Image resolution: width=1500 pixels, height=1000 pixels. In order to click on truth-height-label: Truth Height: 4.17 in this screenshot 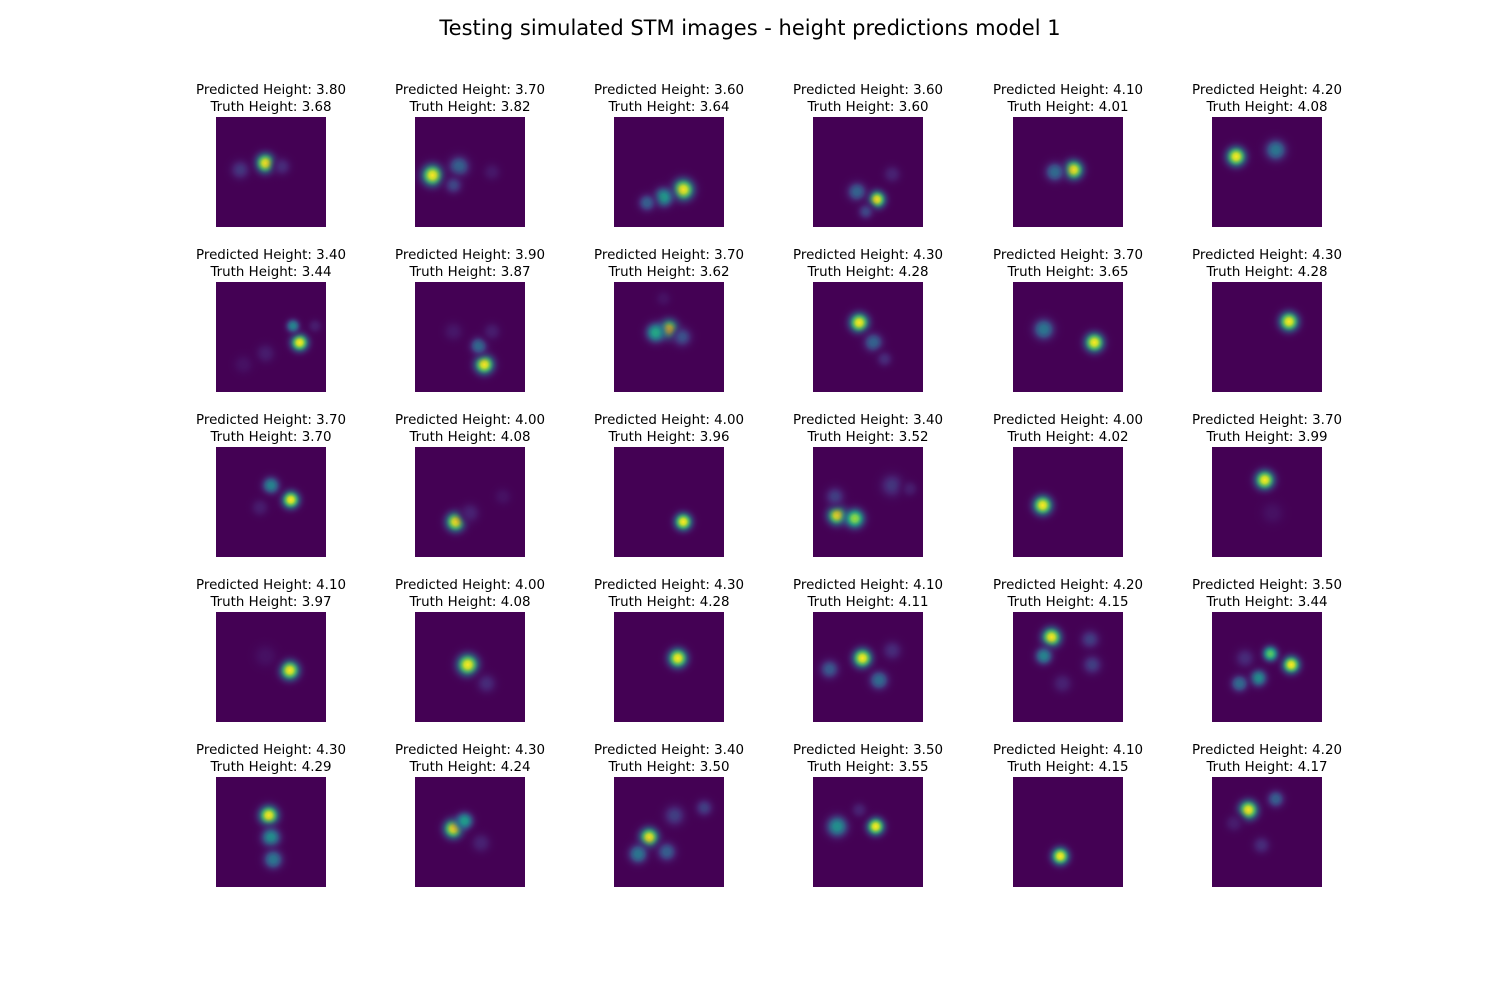, I will do `click(1267, 767)`.